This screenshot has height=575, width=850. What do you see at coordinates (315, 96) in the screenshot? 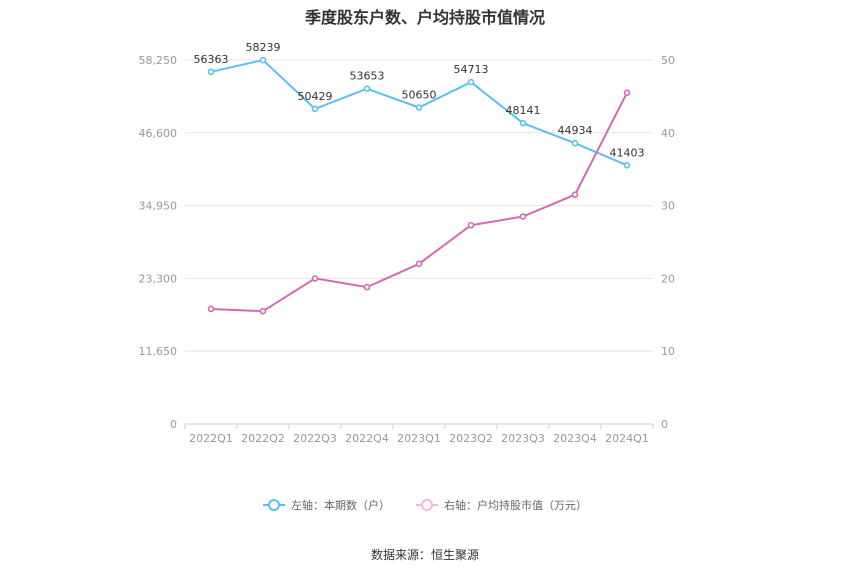
I see `data-label: 50429` at bounding box center [315, 96].